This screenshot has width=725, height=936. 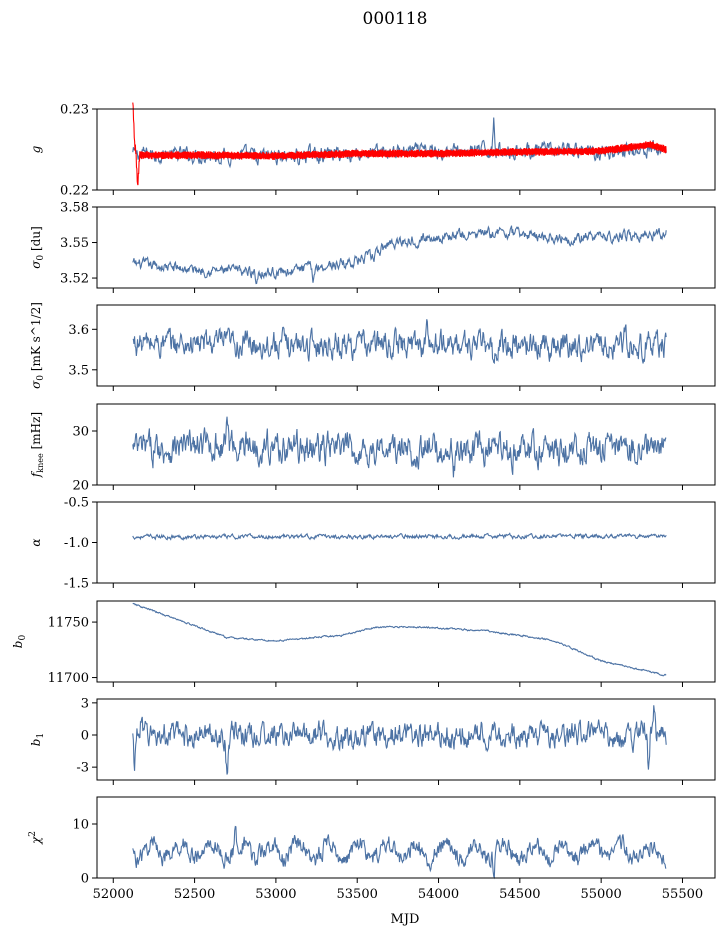 What do you see at coordinates (37, 739) in the screenshot?
I see `y-axis-label: b1` at bounding box center [37, 739].